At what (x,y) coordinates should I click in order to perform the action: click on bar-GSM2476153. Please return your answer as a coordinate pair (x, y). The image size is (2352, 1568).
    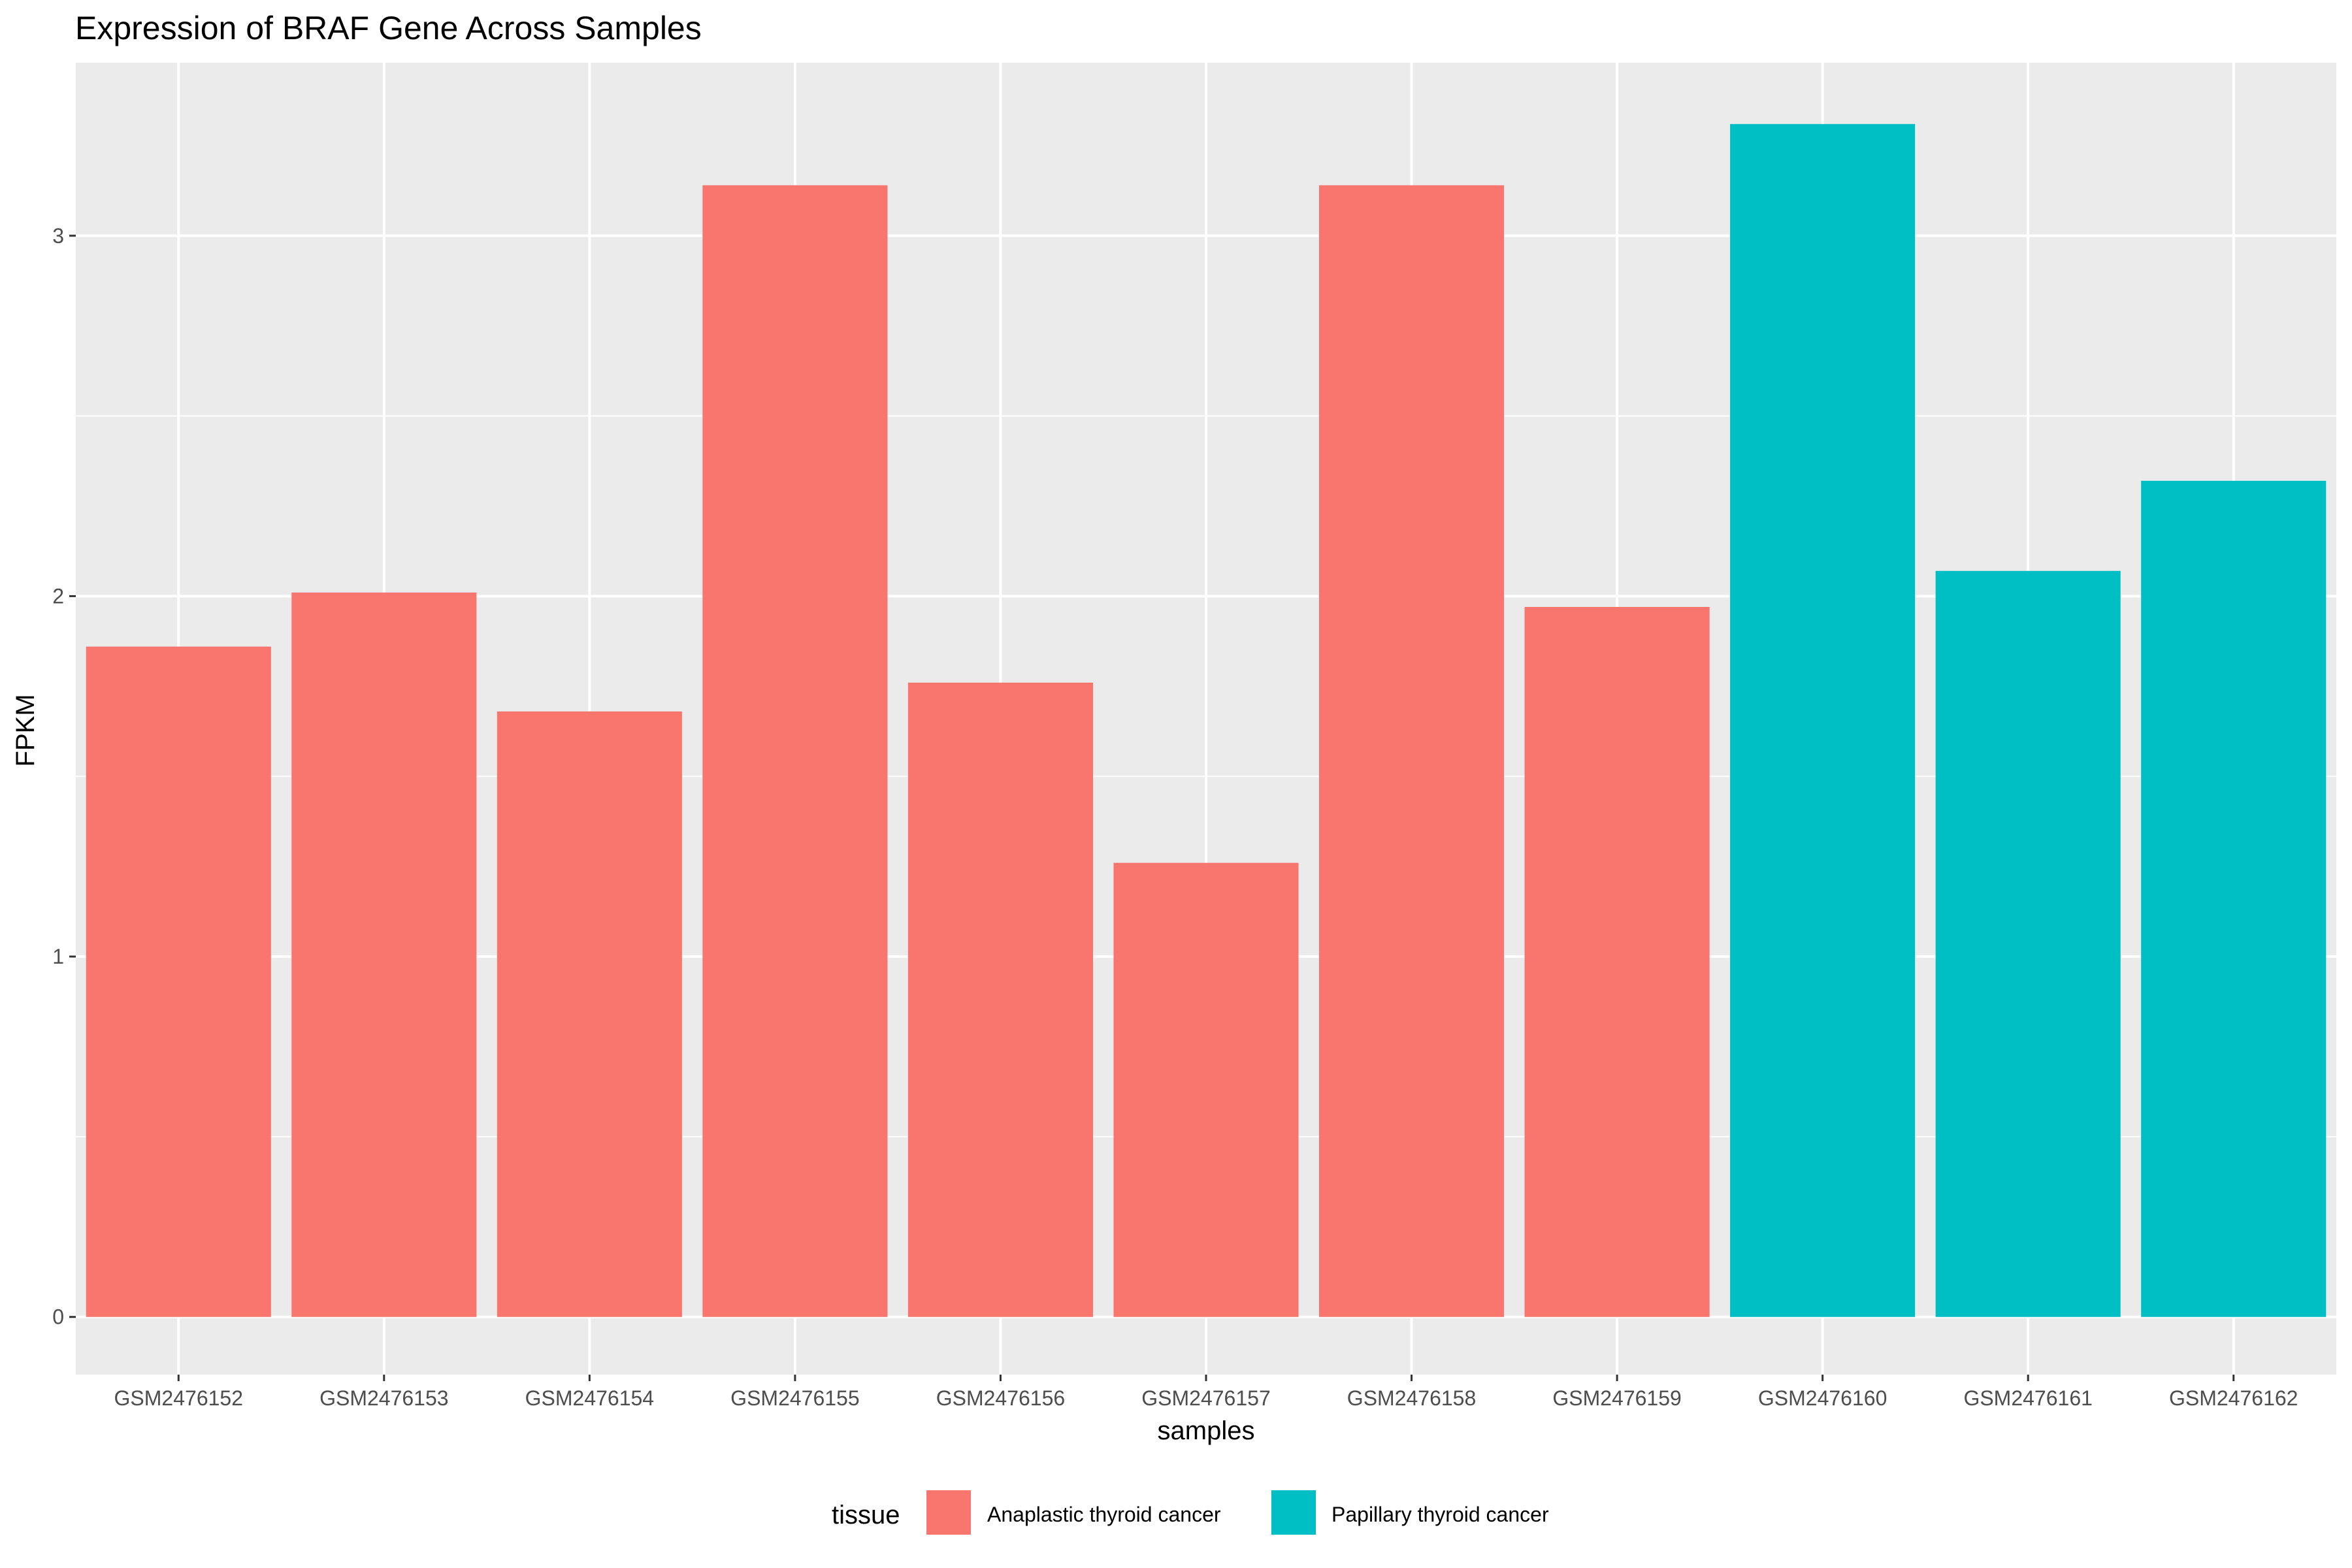
    Looking at the image, I should click on (384, 954).